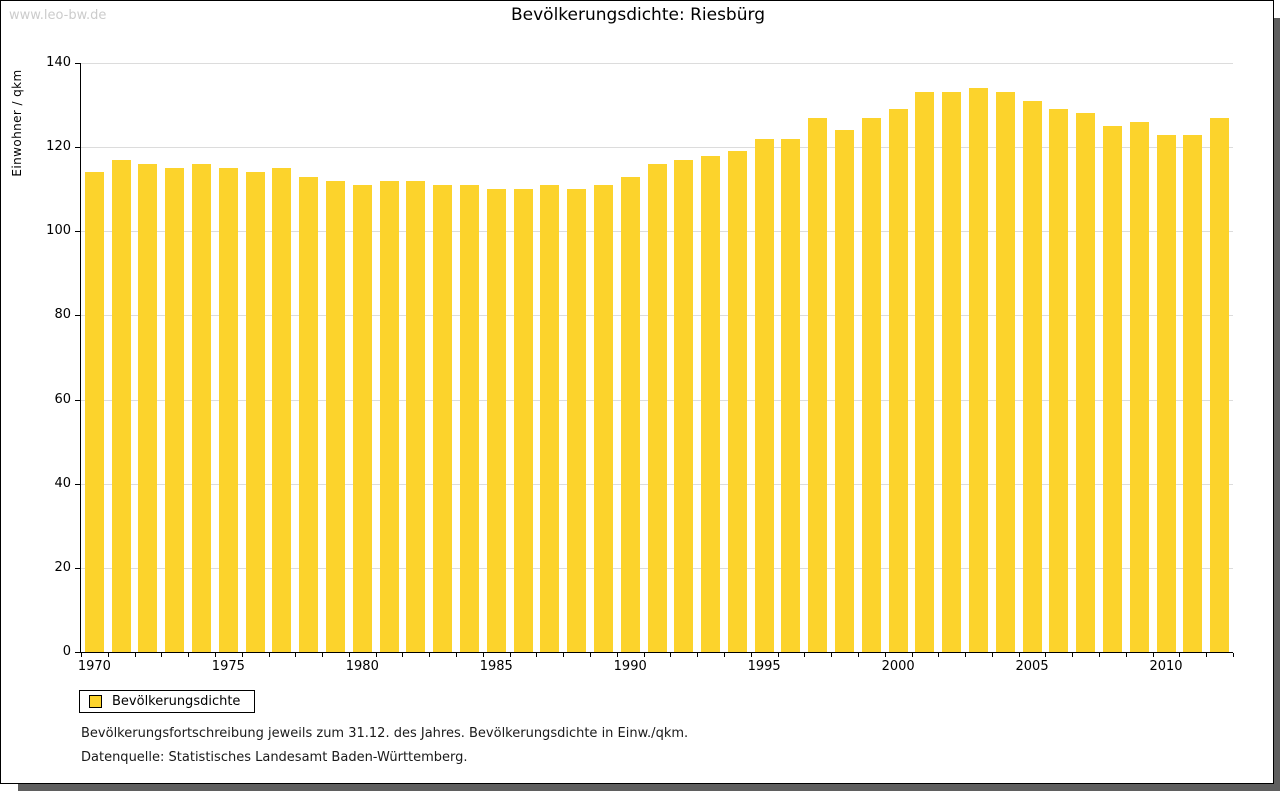  Describe the element at coordinates (657, 407) in the screenshot. I see `bar-1991` at that location.